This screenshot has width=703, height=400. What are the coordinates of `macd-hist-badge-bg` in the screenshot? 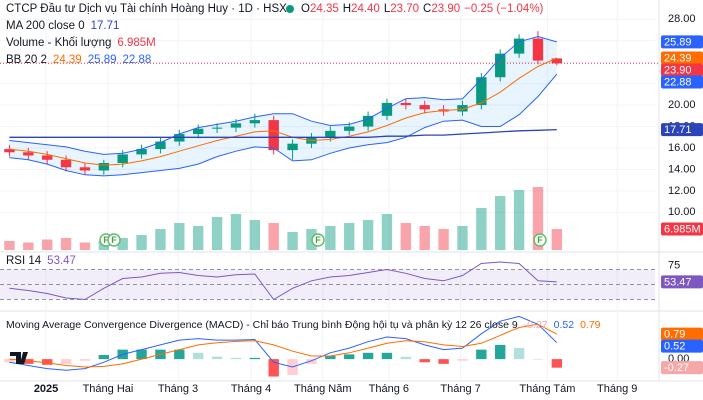 It's located at (682, 368).